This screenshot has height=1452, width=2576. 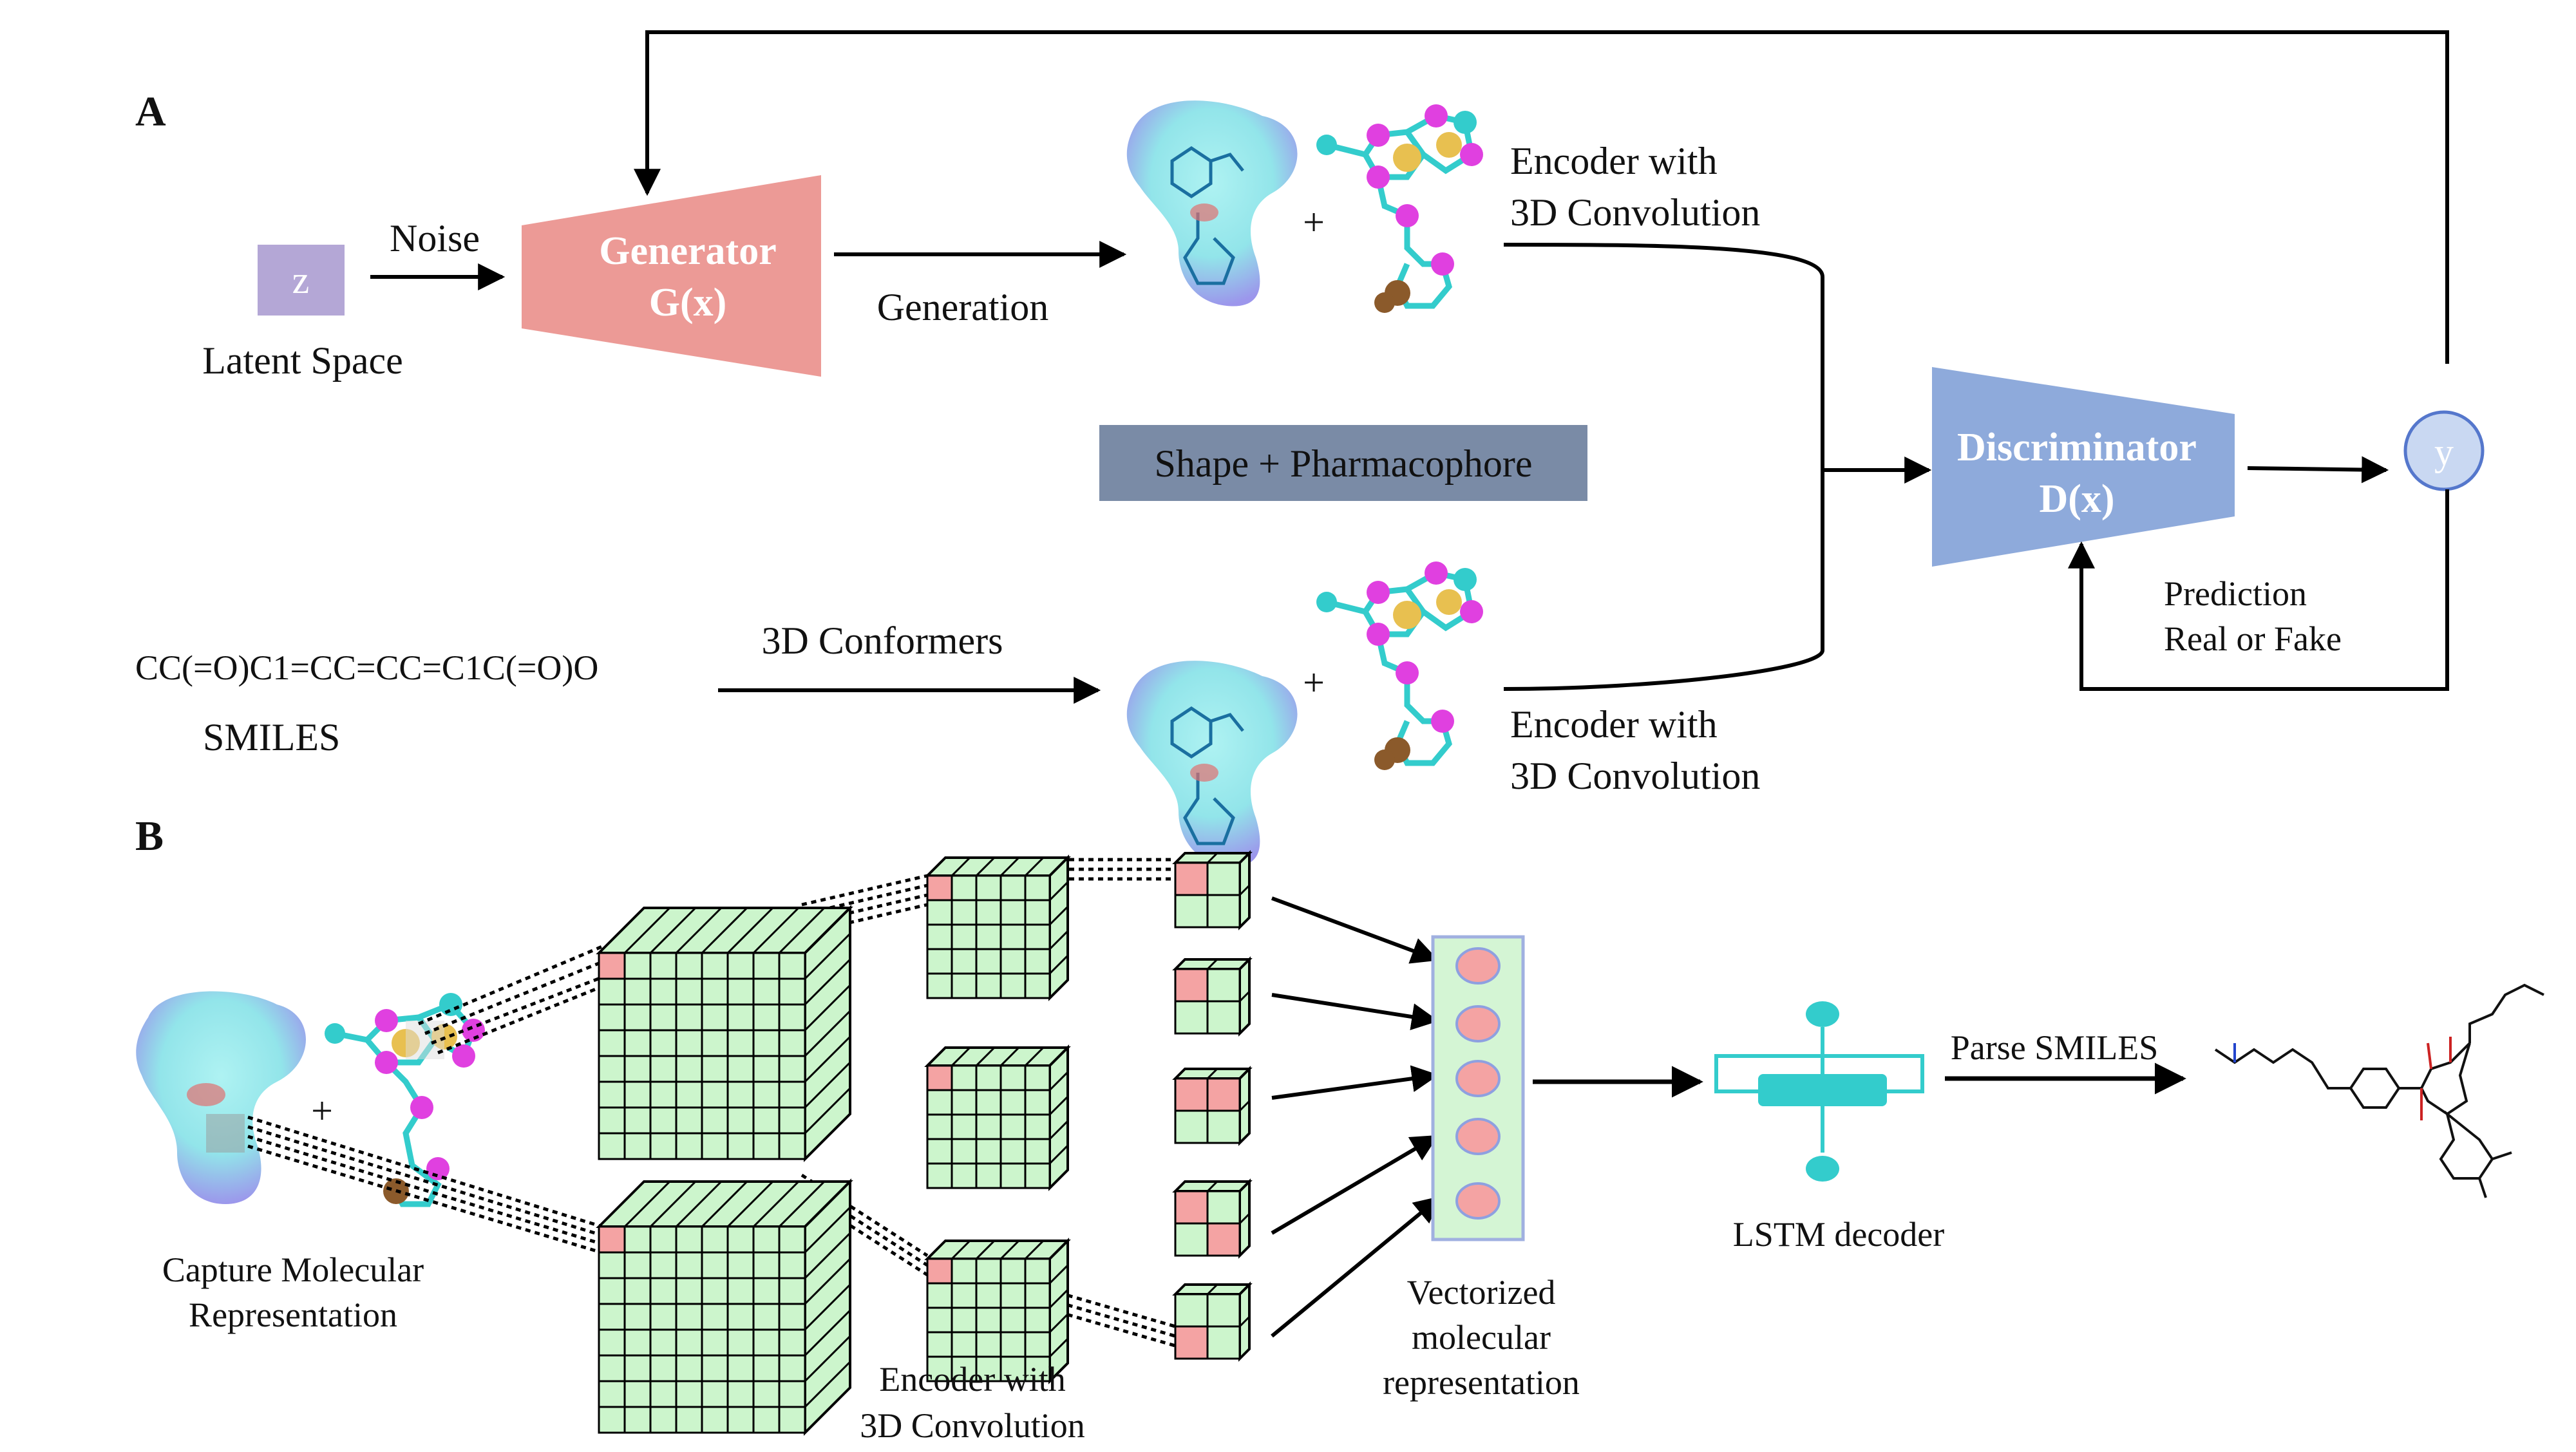 I want to click on plus-bottom: +, so click(x=1314, y=682).